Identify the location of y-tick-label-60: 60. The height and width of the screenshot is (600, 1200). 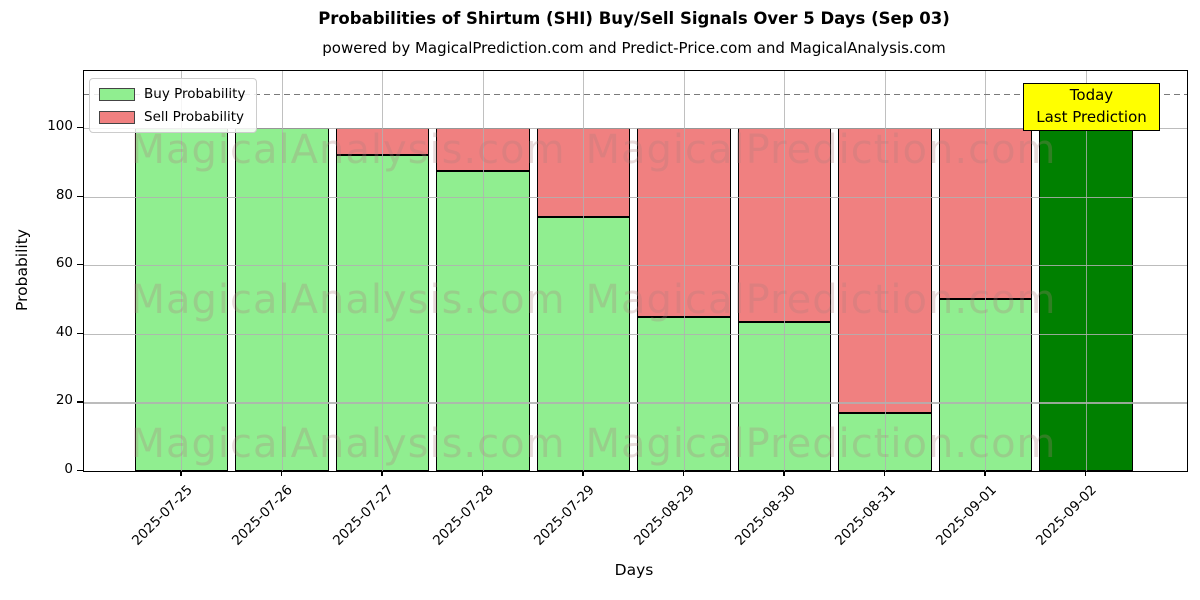
(64, 263).